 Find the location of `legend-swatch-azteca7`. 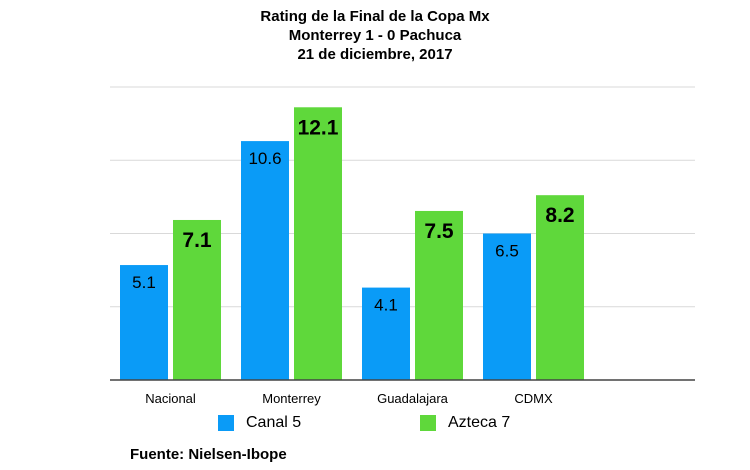

legend-swatch-azteca7 is located at coordinates (428, 423).